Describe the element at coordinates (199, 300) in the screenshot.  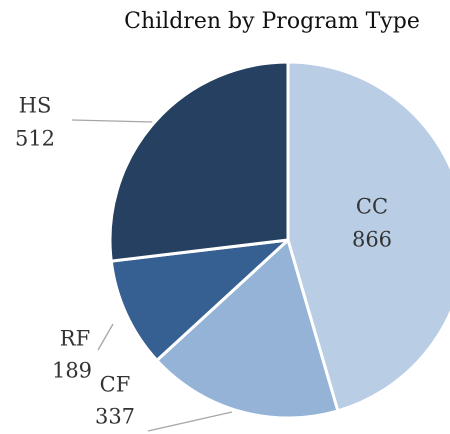
I see `pie-slice` at that location.